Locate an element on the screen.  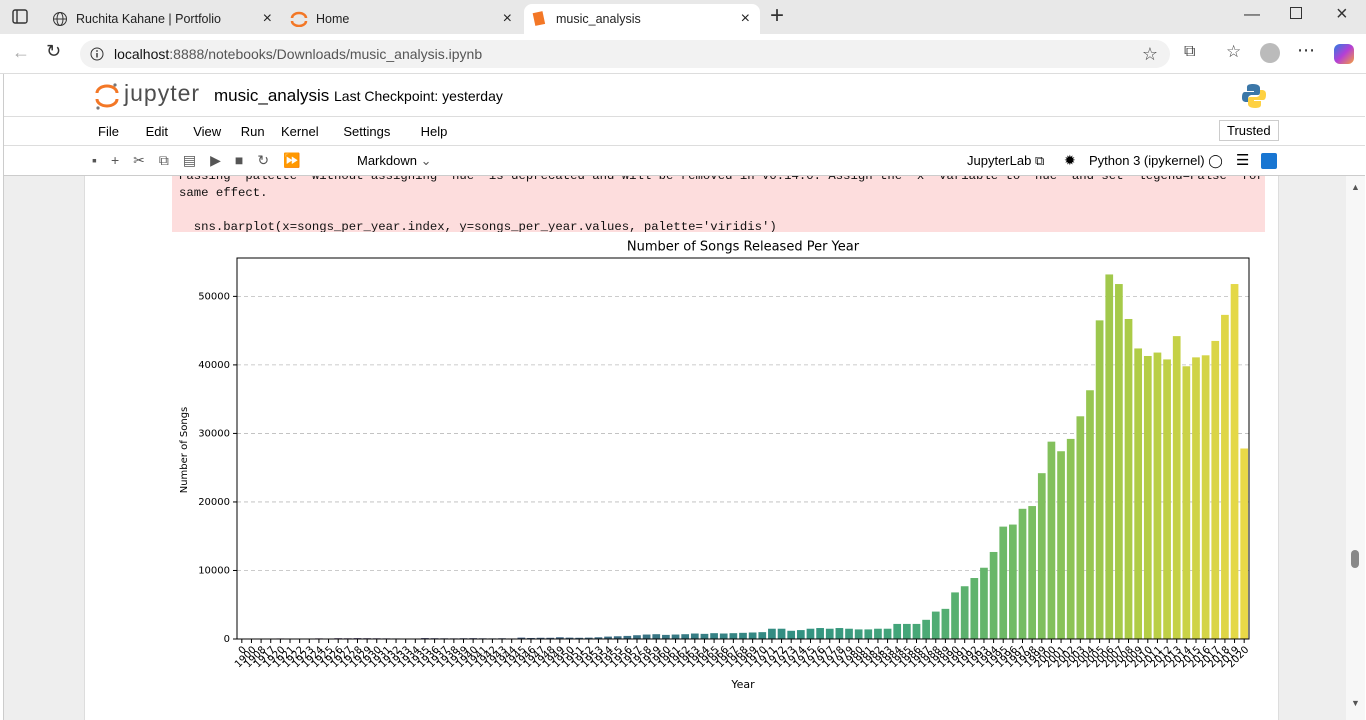
cell-type: Markdown ⌄ is located at coordinates (394, 160).